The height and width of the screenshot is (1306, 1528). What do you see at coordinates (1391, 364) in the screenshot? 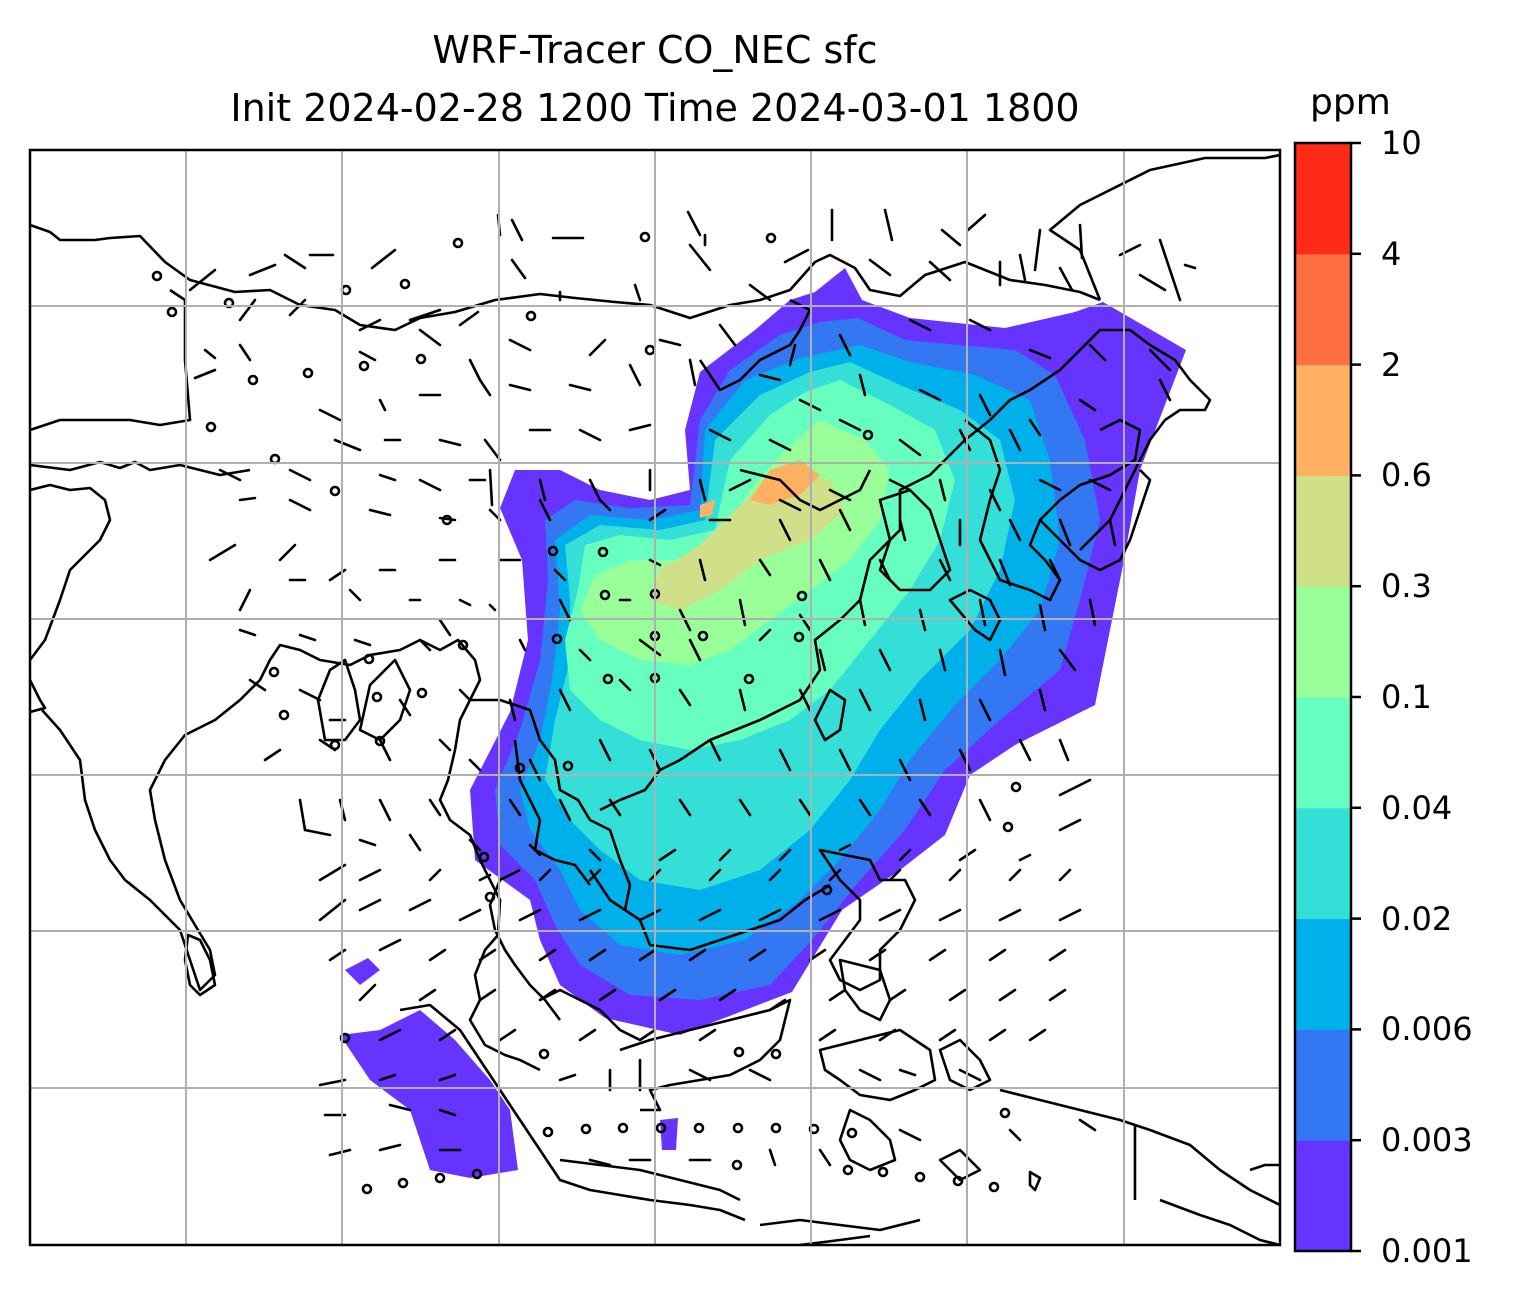
I see `colorbar-tick-label: 2` at bounding box center [1391, 364].